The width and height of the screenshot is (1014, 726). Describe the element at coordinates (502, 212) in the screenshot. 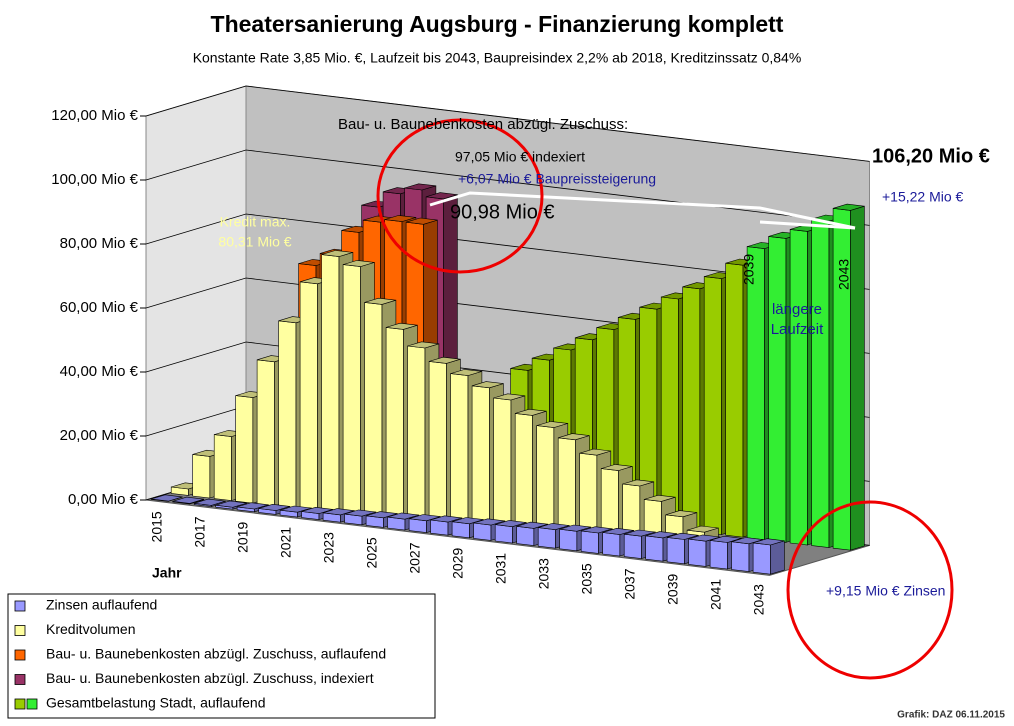

I see `annotation: 90,98 Mio €` at that location.